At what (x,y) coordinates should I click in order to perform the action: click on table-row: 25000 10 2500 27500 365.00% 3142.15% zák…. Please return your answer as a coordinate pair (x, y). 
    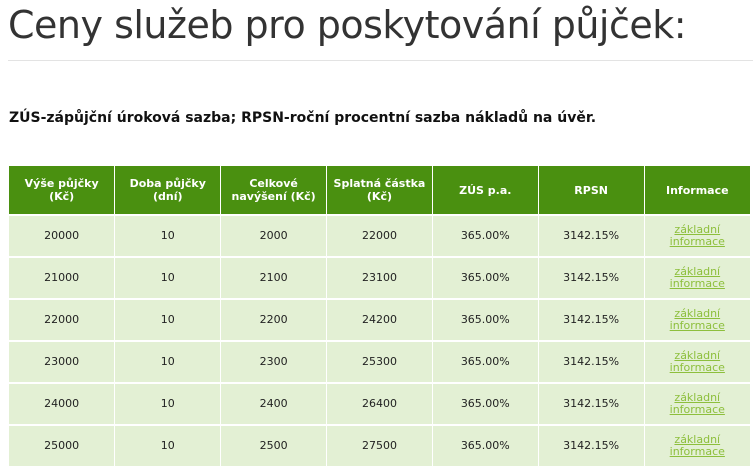
    Looking at the image, I should click on (379, 445).